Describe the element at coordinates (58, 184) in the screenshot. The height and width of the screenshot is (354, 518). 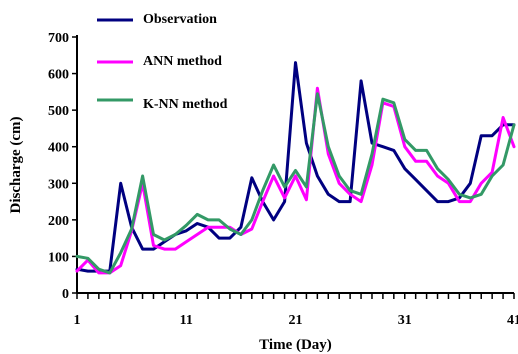
I see `y-tick-label: 300` at that location.